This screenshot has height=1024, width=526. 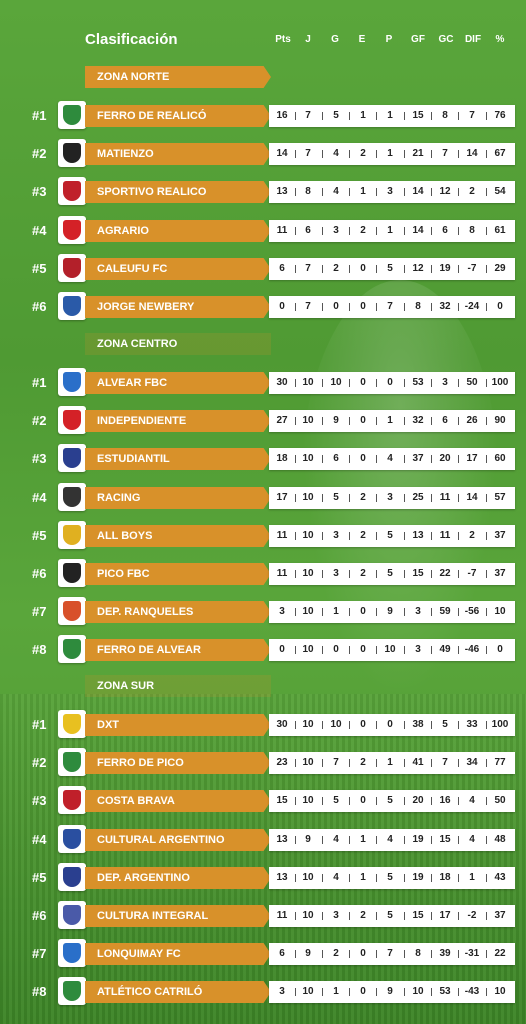 What do you see at coordinates (500, 724) in the screenshot?
I see `stat-pct: 100` at bounding box center [500, 724].